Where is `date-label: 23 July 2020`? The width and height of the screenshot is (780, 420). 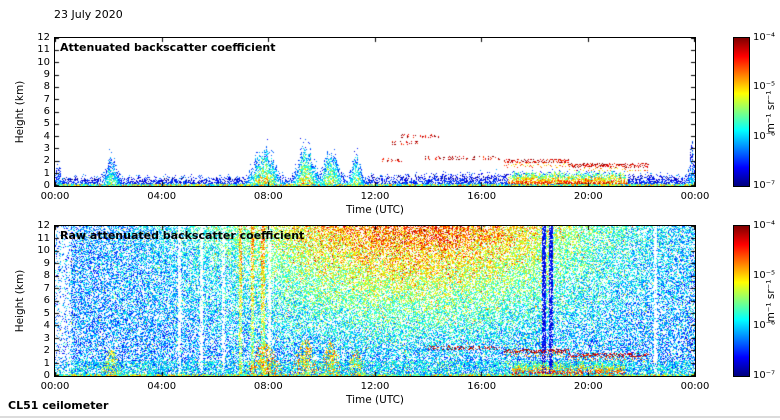
date-label: 23 July 2020 is located at coordinates (88, 14).